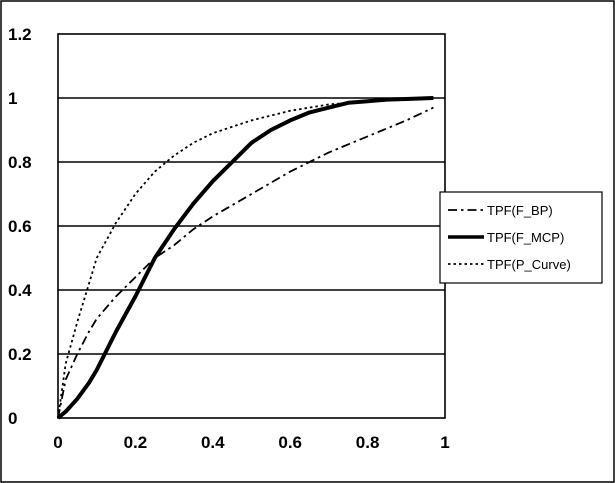  Describe the element at coordinates (525, 237) in the screenshot. I see `legend-label: TPF(F_MCP)` at that location.